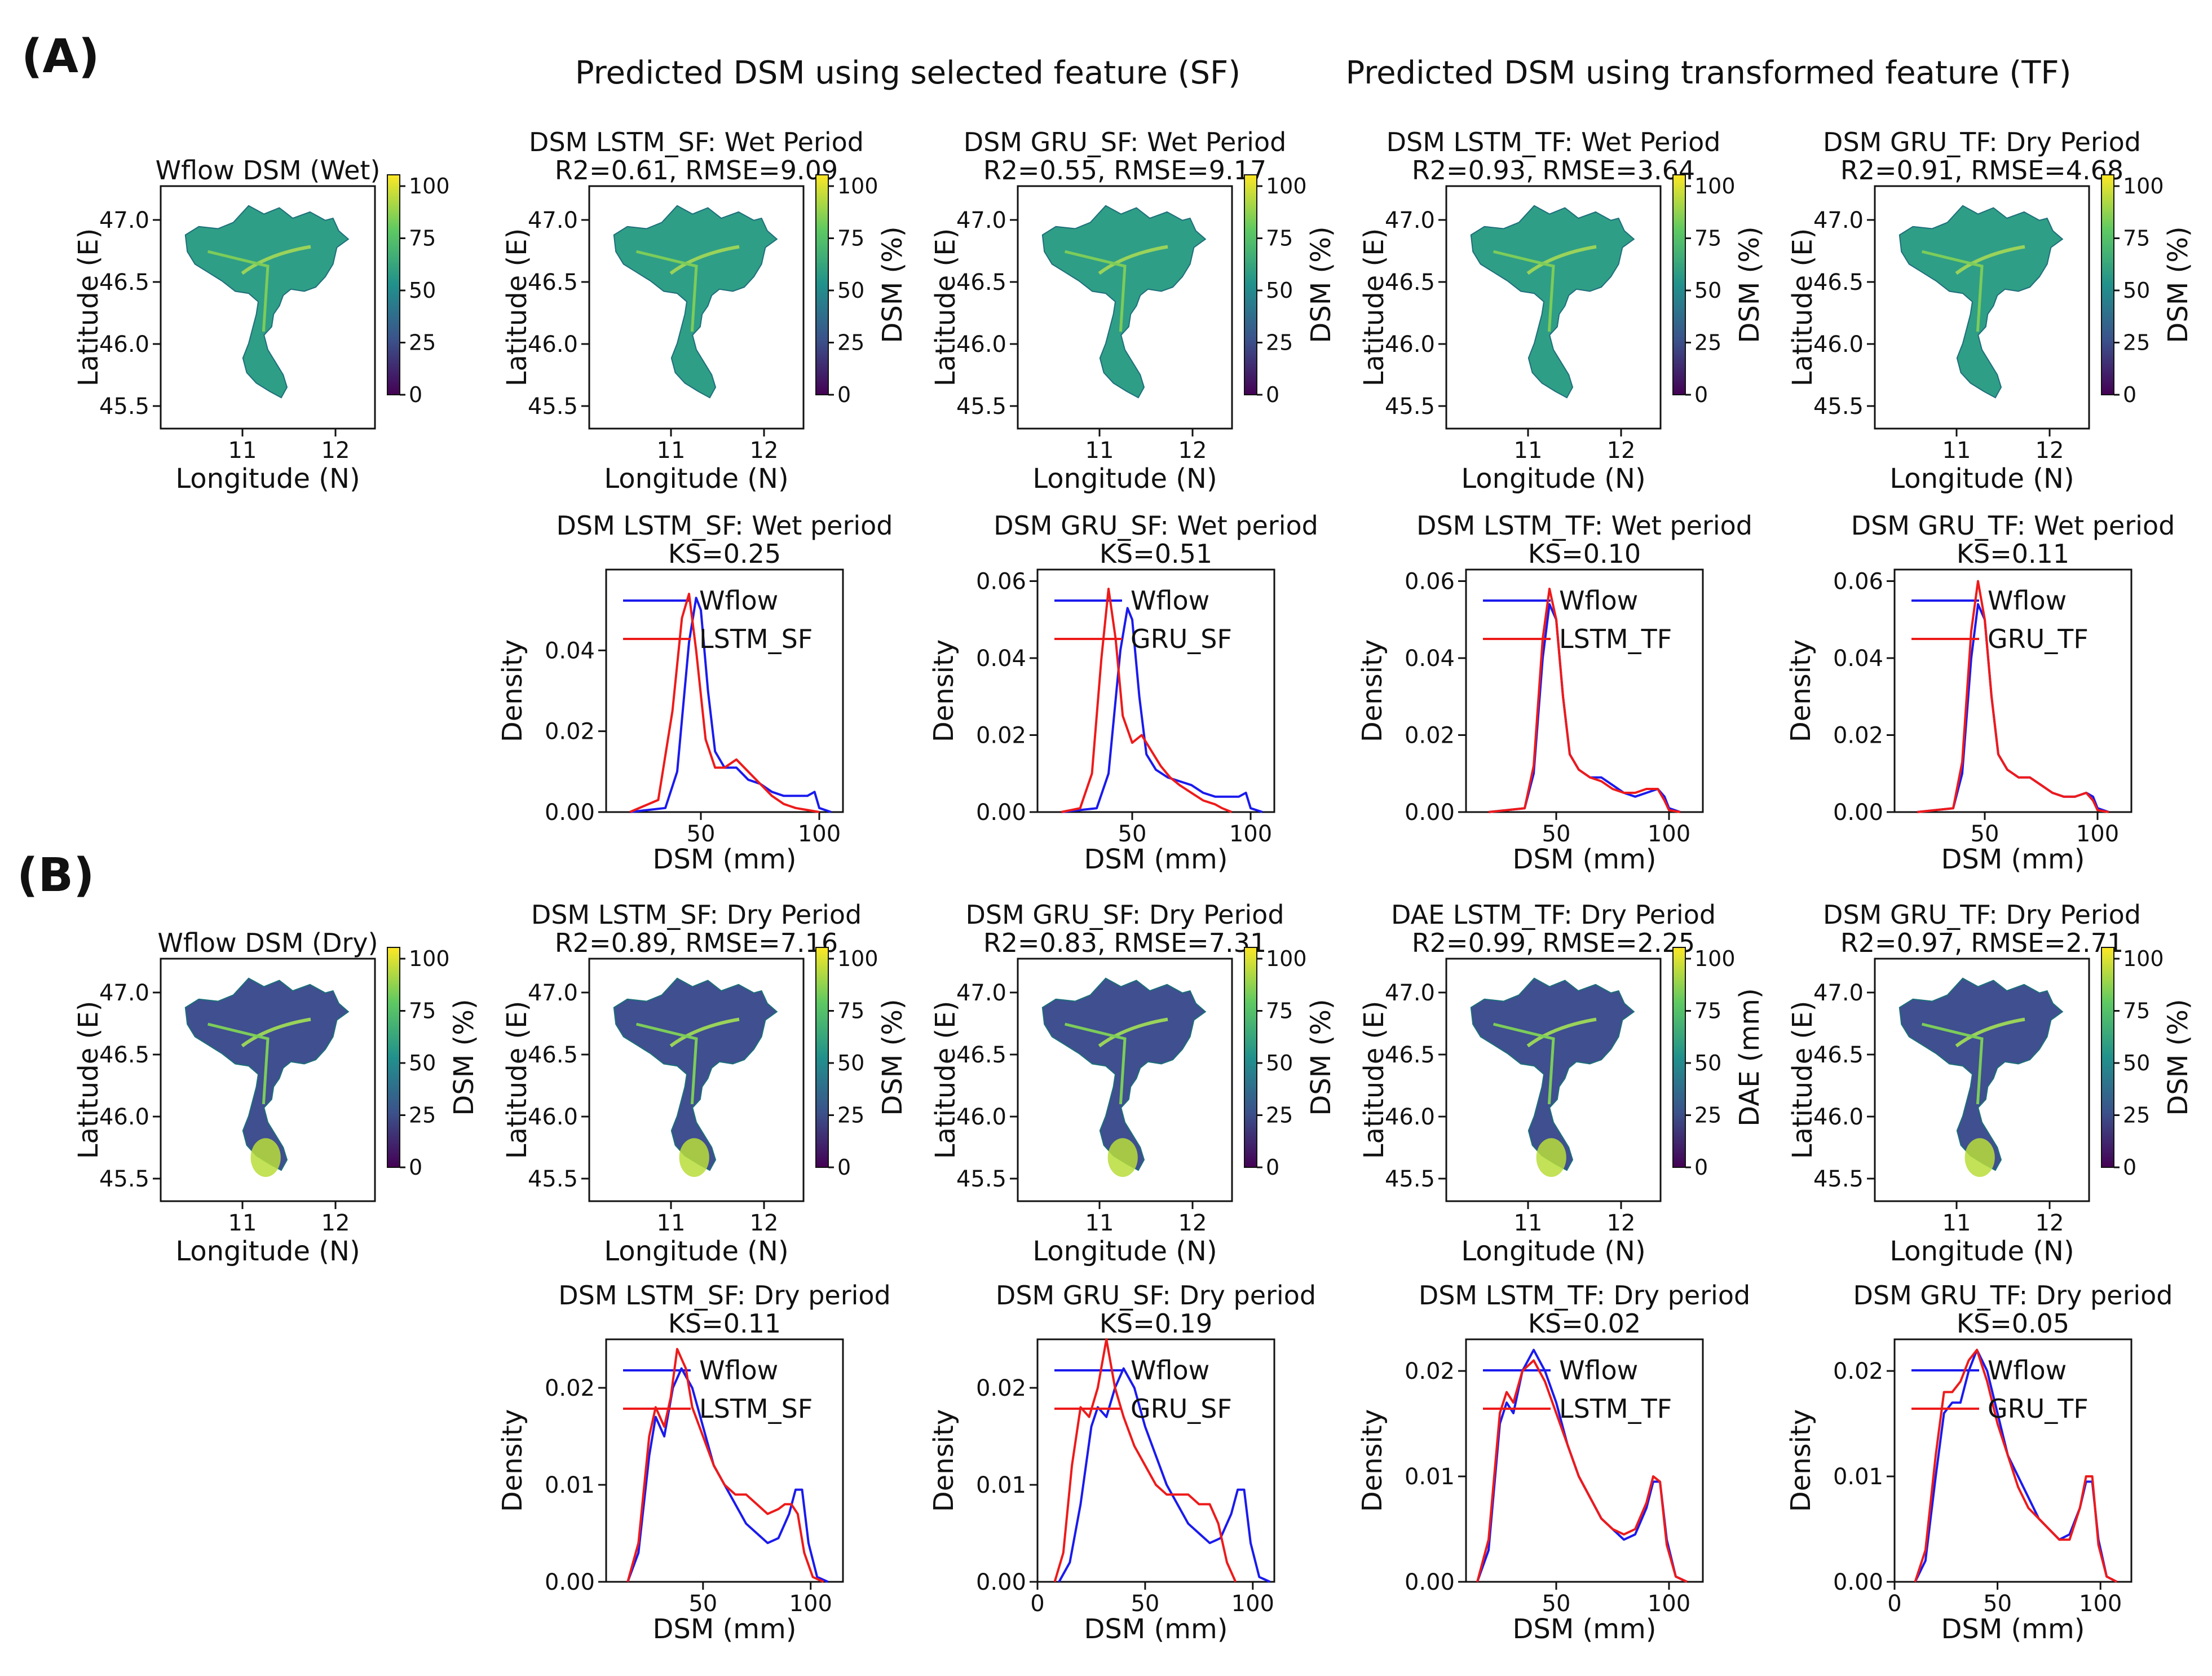 The image size is (2212, 1676). Describe the element at coordinates (1554, 170) in the screenshot. I see `map-metrics: R2=0.93, RMSE=3.64` at that location.